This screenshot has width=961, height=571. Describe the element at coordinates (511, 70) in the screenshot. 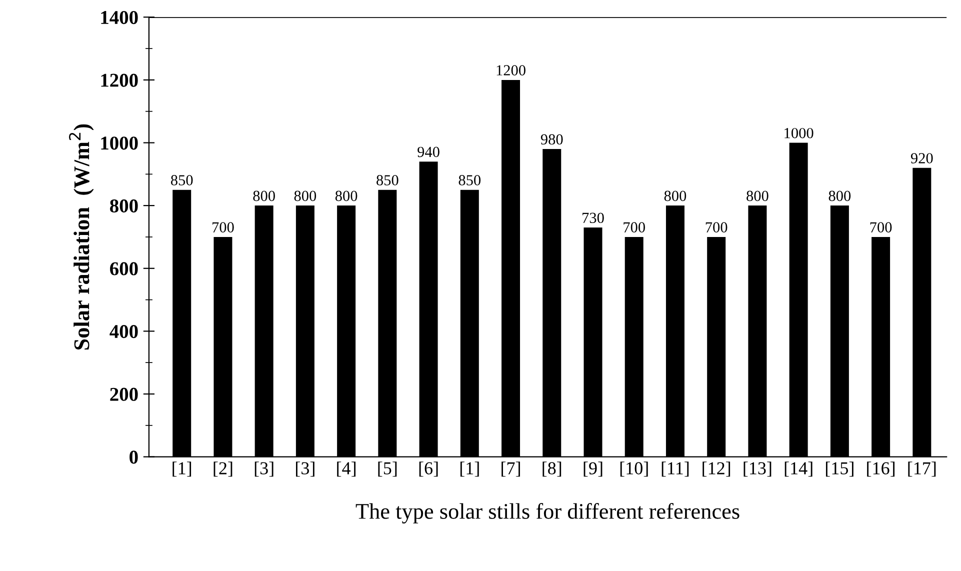

I see `data-label: 1200` at that location.